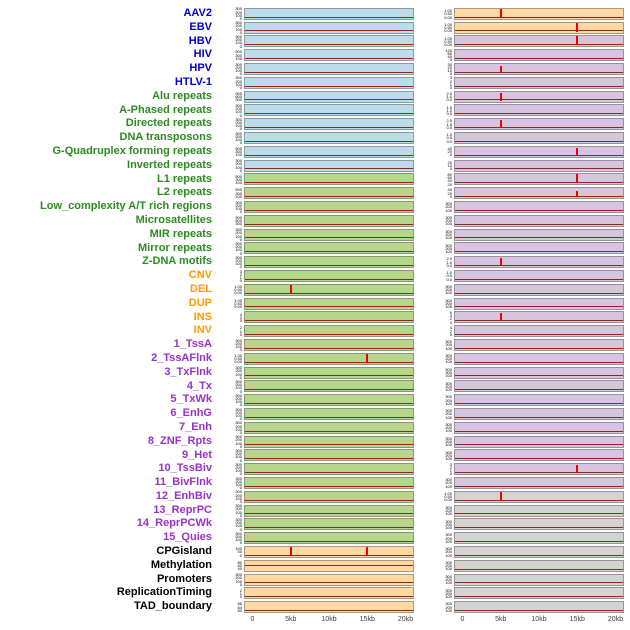  I want to click on right-y-axis-ticks: 80 60 40 20, so click(449, 179).